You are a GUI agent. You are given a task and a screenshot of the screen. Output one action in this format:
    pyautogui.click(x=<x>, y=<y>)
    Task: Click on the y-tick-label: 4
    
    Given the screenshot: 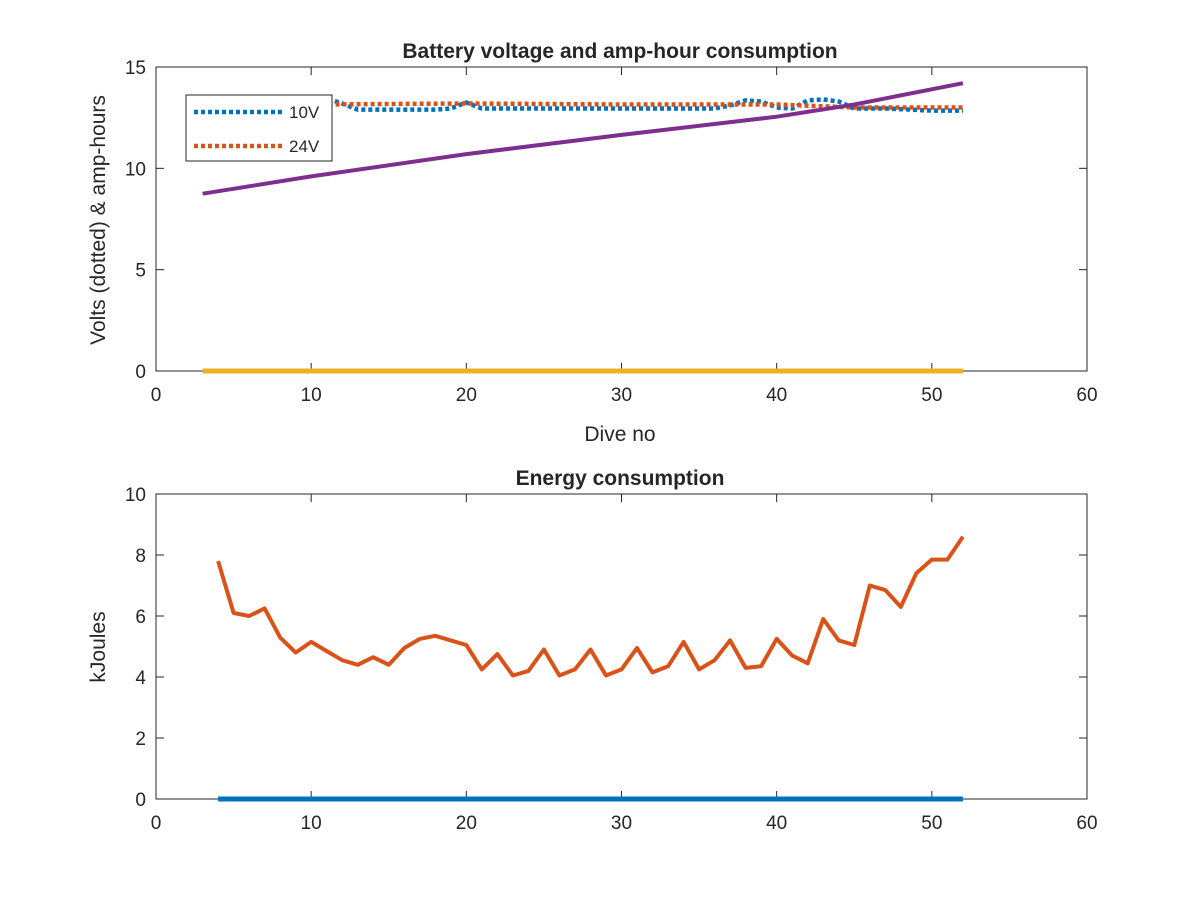 What is the action you would take?
    pyautogui.click(x=140, y=678)
    